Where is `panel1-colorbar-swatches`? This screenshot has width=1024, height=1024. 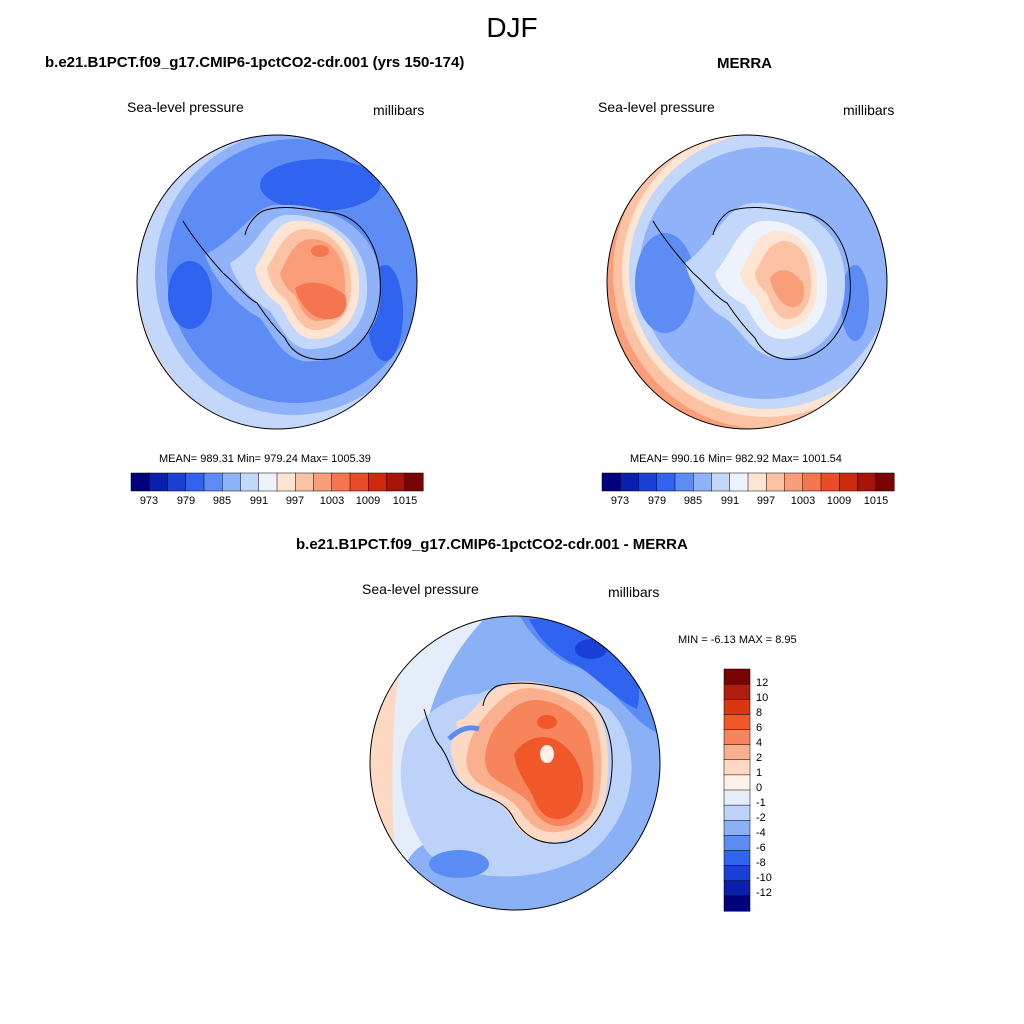 panel1-colorbar-swatches is located at coordinates (277, 482).